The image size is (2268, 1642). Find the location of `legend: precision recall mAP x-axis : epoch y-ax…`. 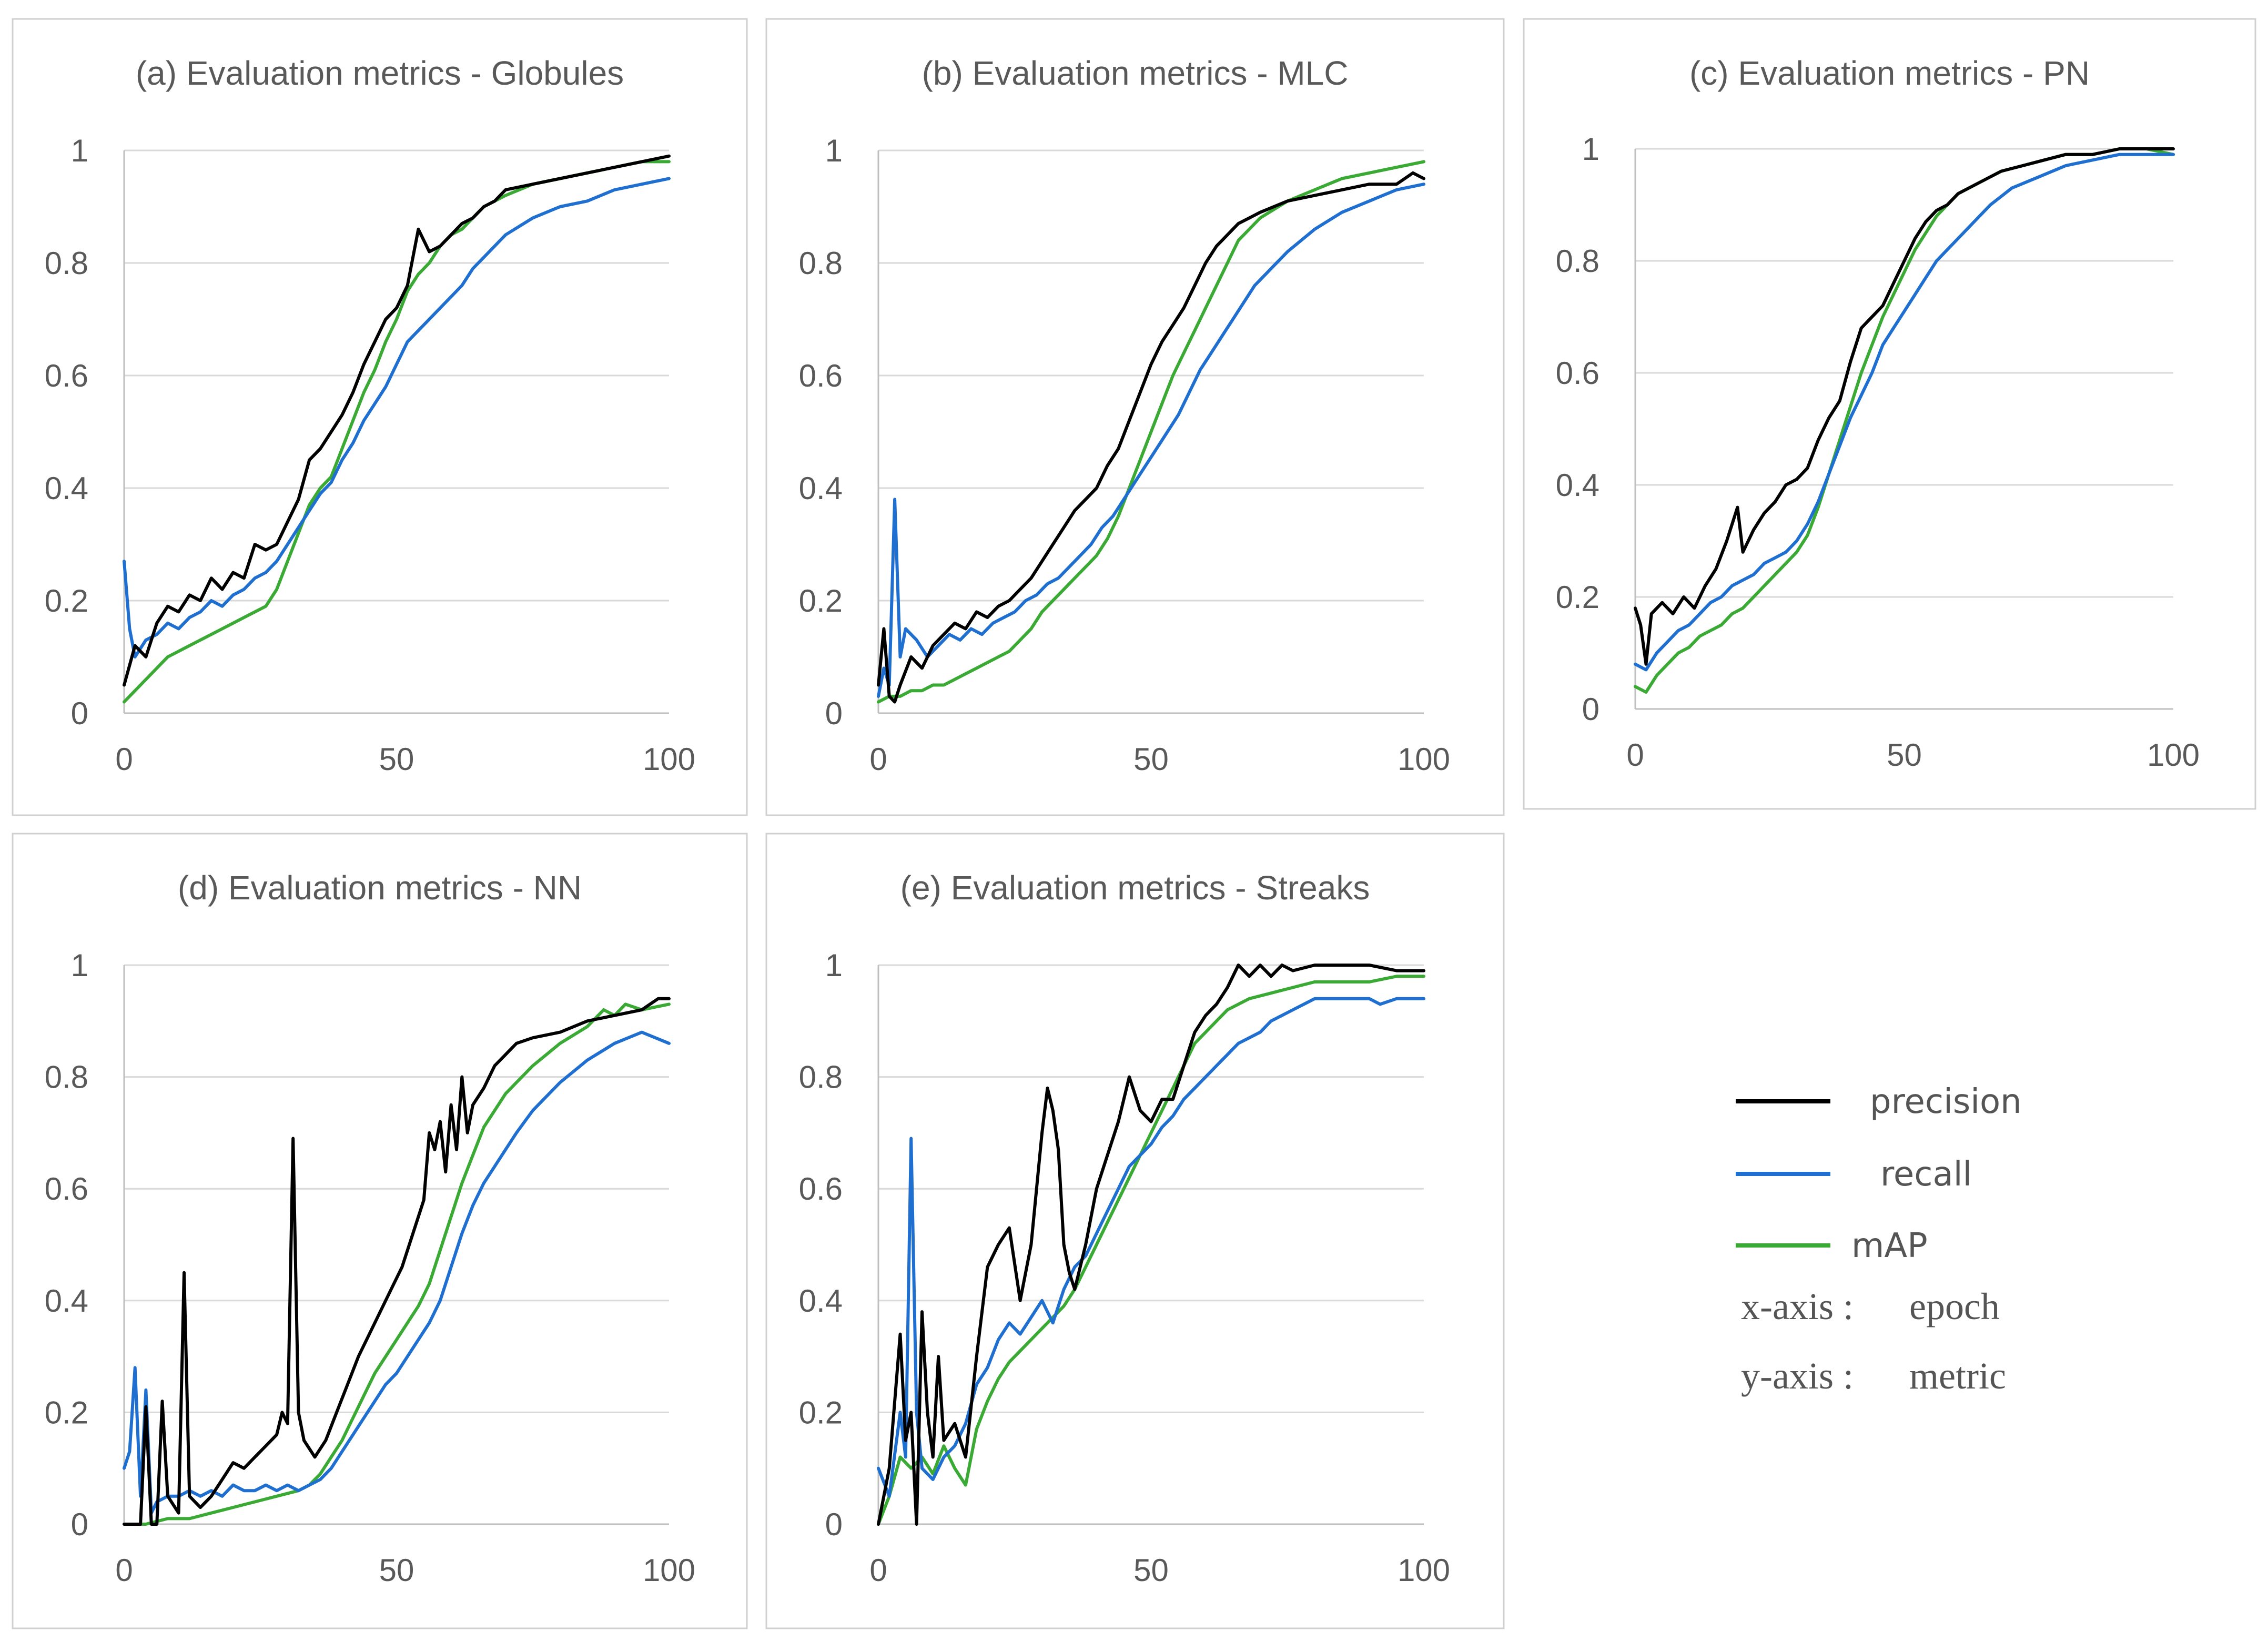

legend: precision recall mAP x-axis : epoch y-ax… is located at coordinates (1879, 1239).